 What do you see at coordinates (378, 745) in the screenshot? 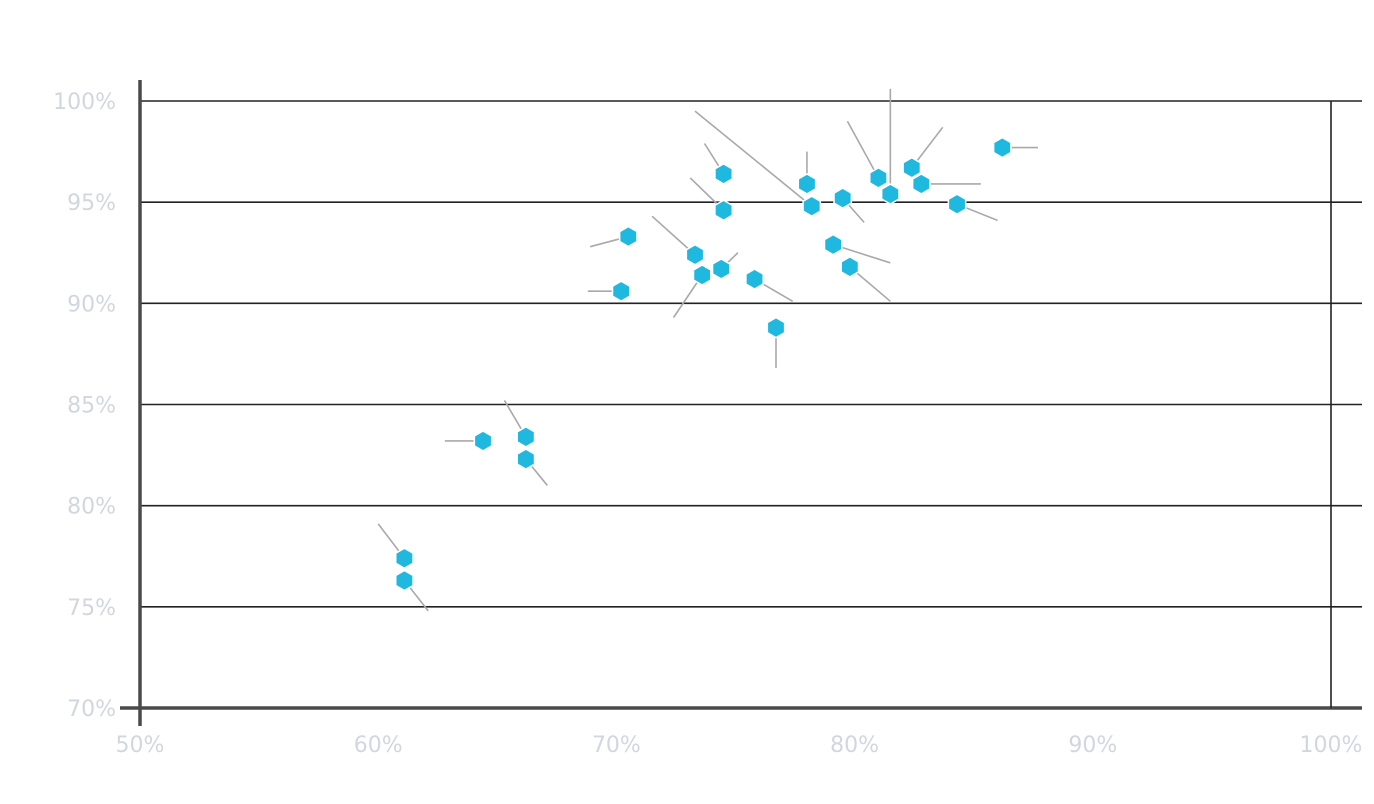
I see `x-tick-label: 60%` at bounding box center [378, 745].